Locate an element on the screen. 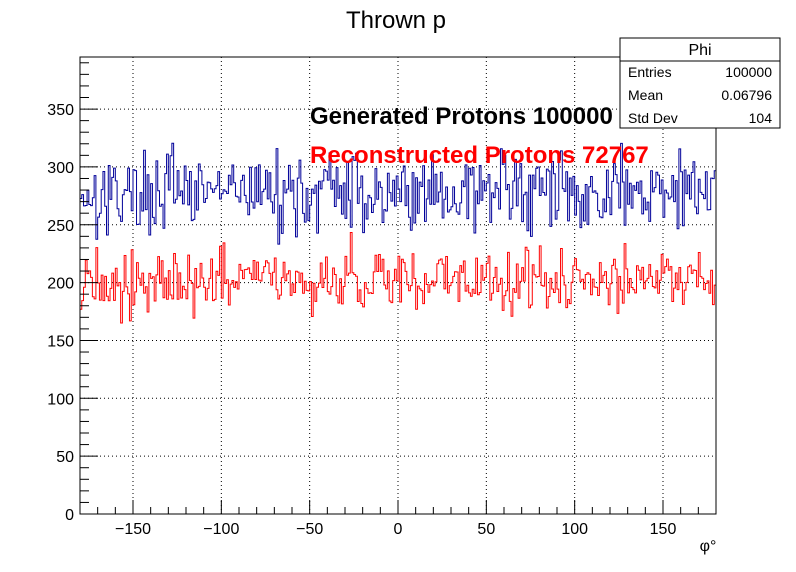  series-1-histogram is located at coordinates (398, 277).